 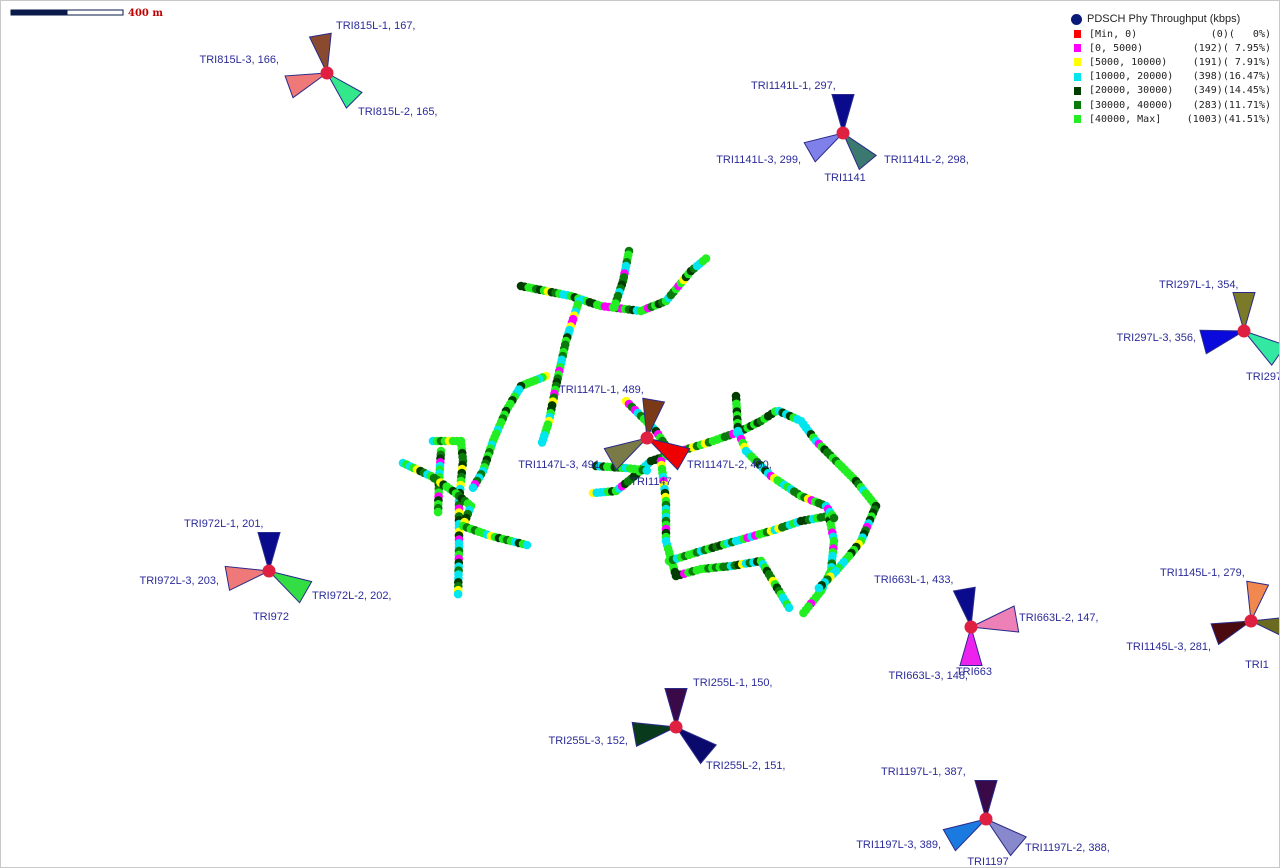 What do you see at coordinates (1076, 19) in the screenshot?
I see `legend-title-icon` at bounding box center [1076, 19].